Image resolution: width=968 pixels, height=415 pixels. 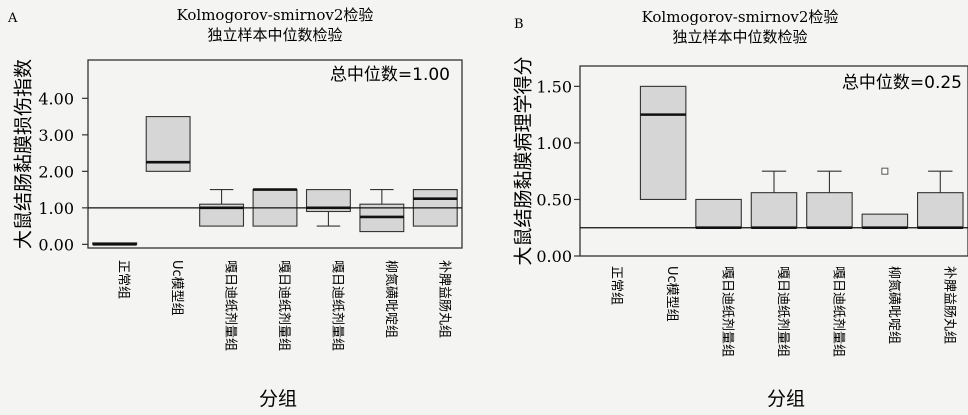 I want to click on panel-a-category-label: Uc模型组, so click(x=176, y=288).